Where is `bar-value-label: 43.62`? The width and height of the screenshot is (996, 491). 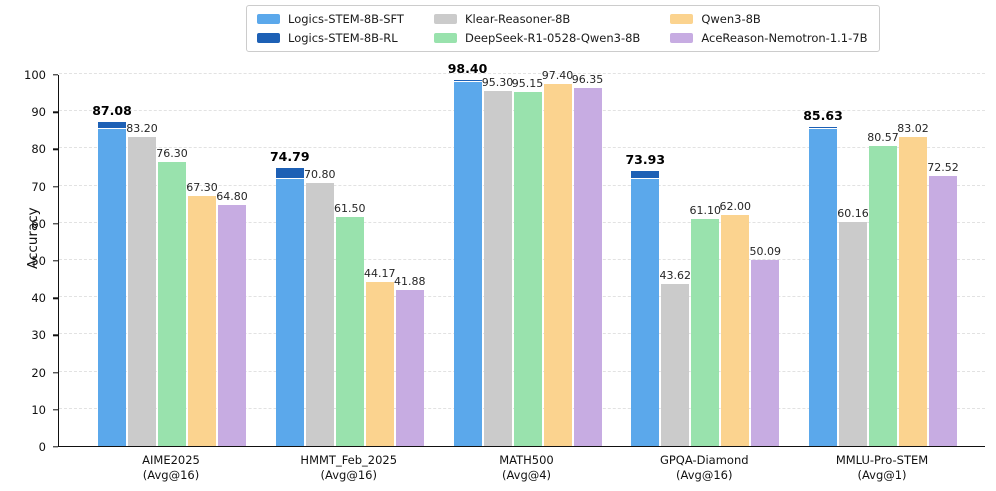 bar-value-label: 43.62 is located at coordinates (675, 275).